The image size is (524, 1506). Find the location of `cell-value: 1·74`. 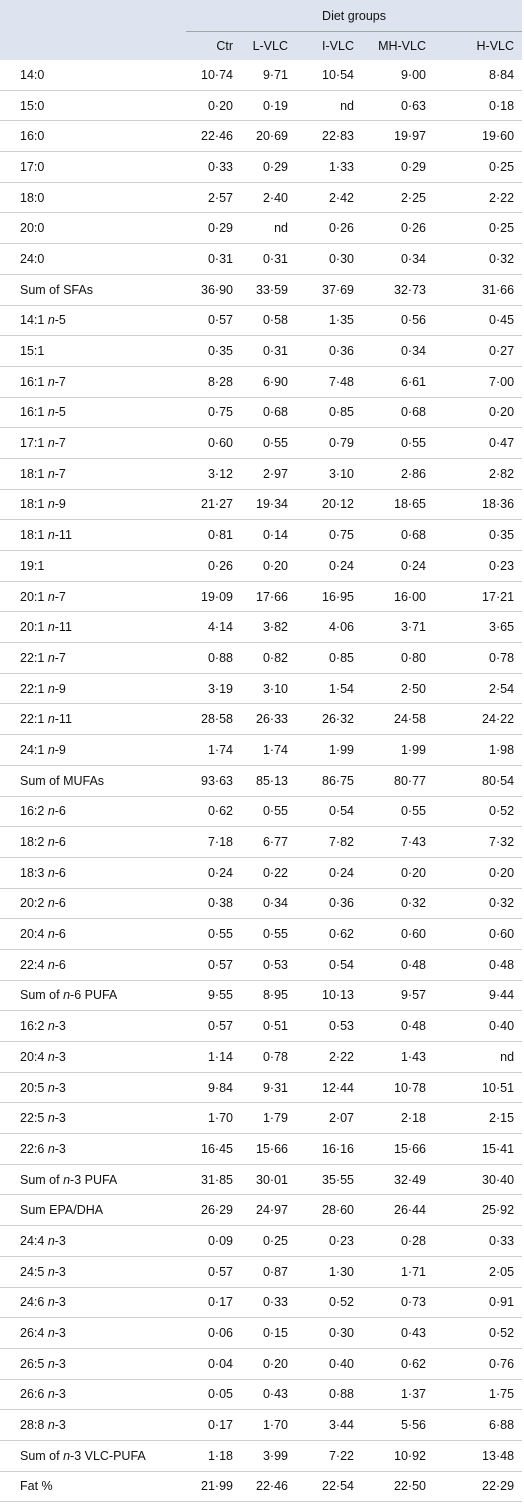

cell-value: 1·74 is located at coordinates (213, 750).